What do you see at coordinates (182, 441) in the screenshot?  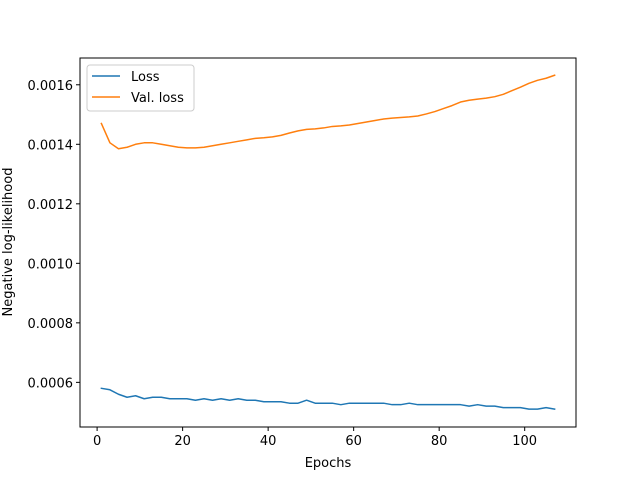 I see `x-tick-label: 20` at bounding box center [182, 441].